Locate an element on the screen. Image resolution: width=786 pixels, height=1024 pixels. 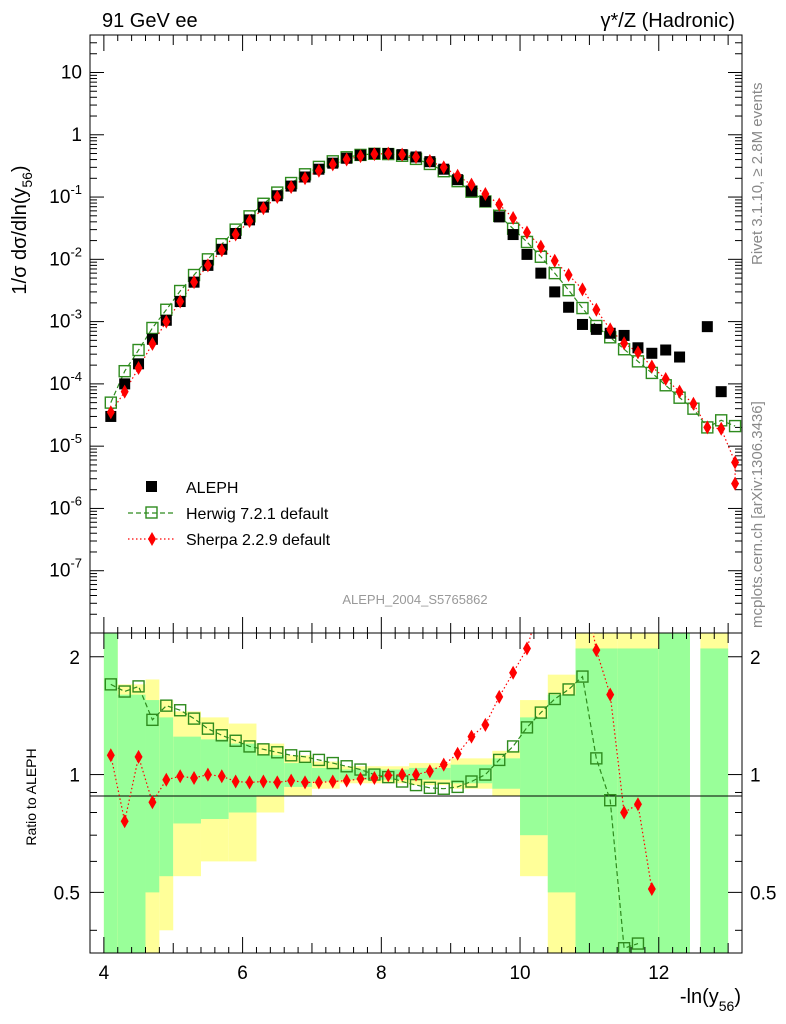
ratio-y-tick-label-right: 2 is located at coordinates (755, 658).